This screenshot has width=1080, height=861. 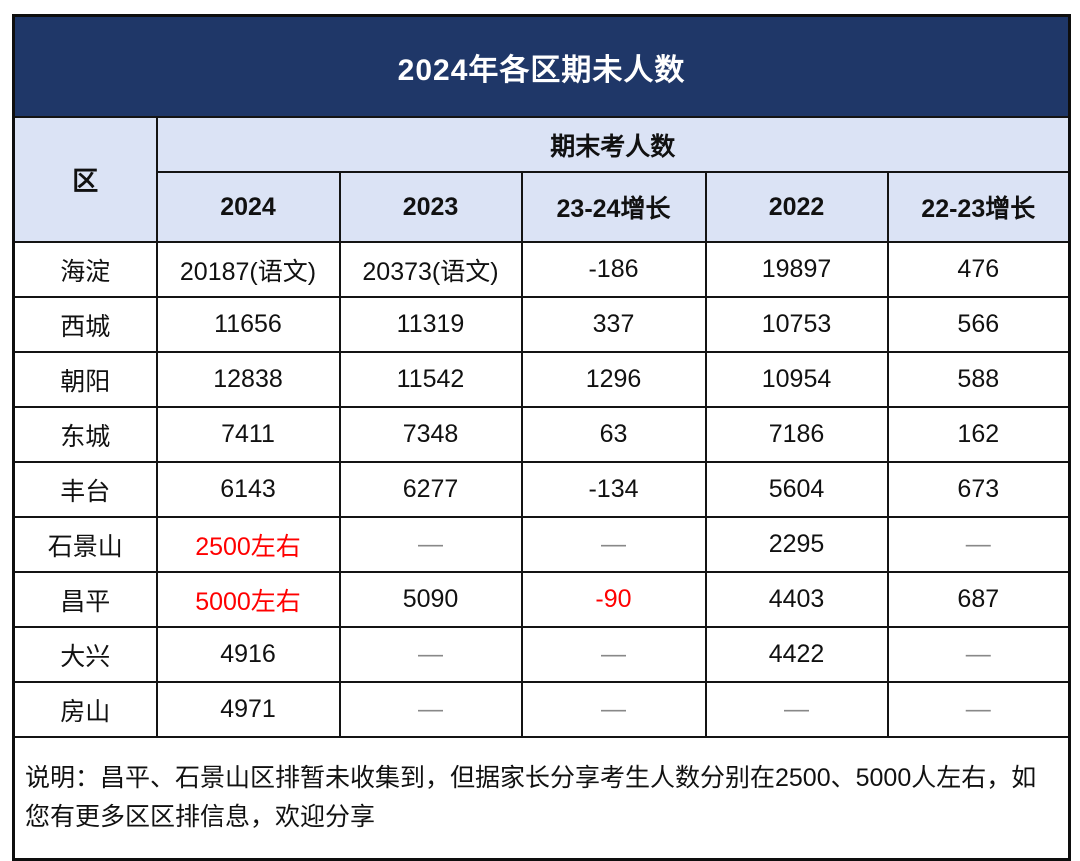 What do you see at coordinates (796, 324) in the screenshot?
I see `value-cell: 10753` at bounding box center [796, 324].